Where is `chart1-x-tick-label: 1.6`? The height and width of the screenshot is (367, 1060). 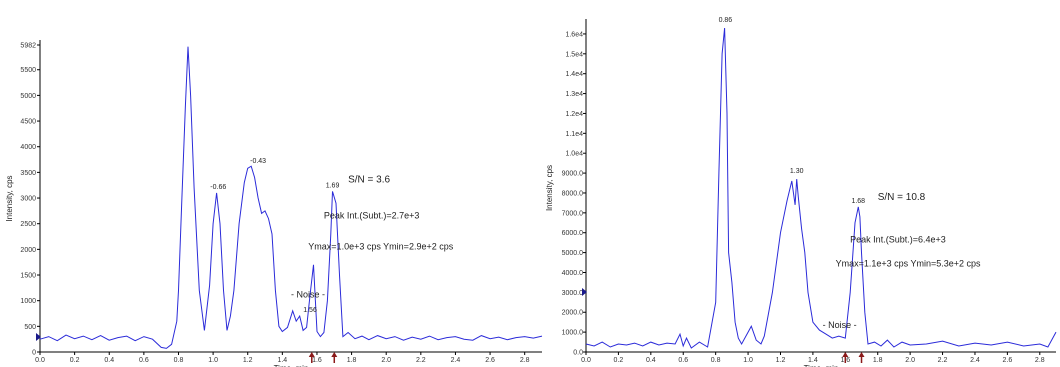
chart1-x-tick-label: 1.6 is located at coordinates (317, 360).